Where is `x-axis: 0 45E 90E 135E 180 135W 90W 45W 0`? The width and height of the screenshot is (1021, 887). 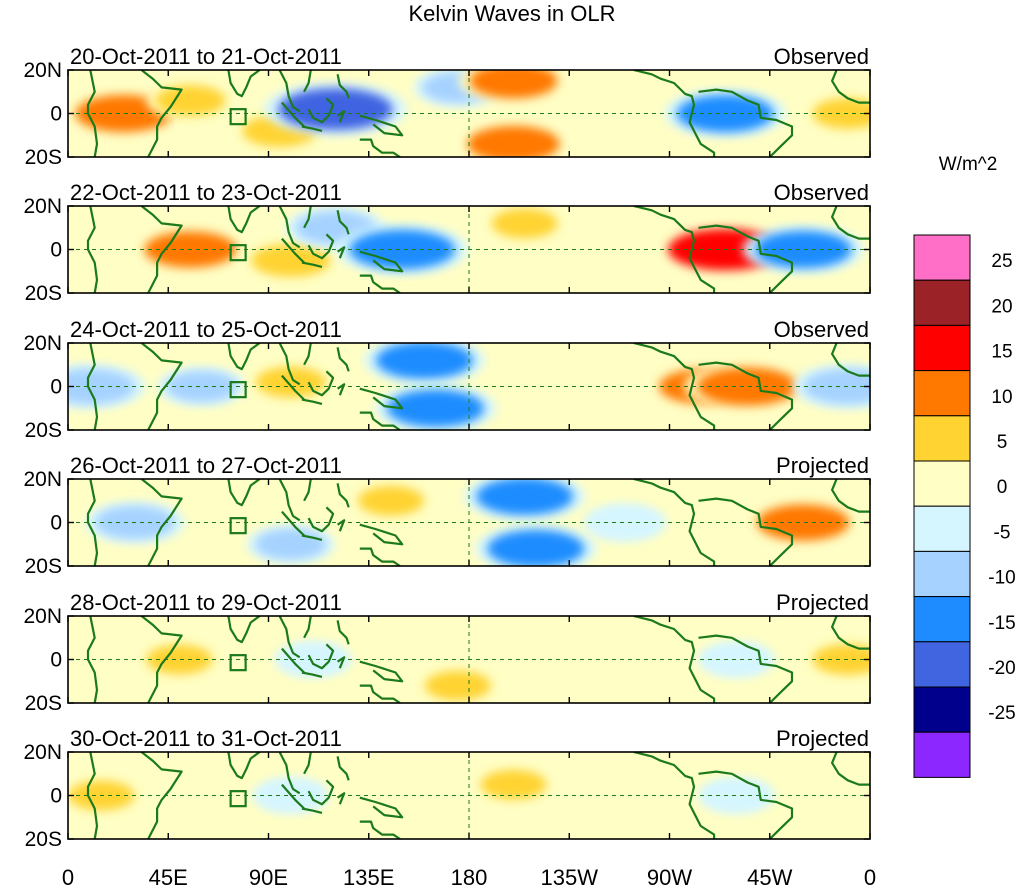
x-axis: 0 45E 90E 135E 180 135W 90W 45W 0 is located at coordinates (469, 876).